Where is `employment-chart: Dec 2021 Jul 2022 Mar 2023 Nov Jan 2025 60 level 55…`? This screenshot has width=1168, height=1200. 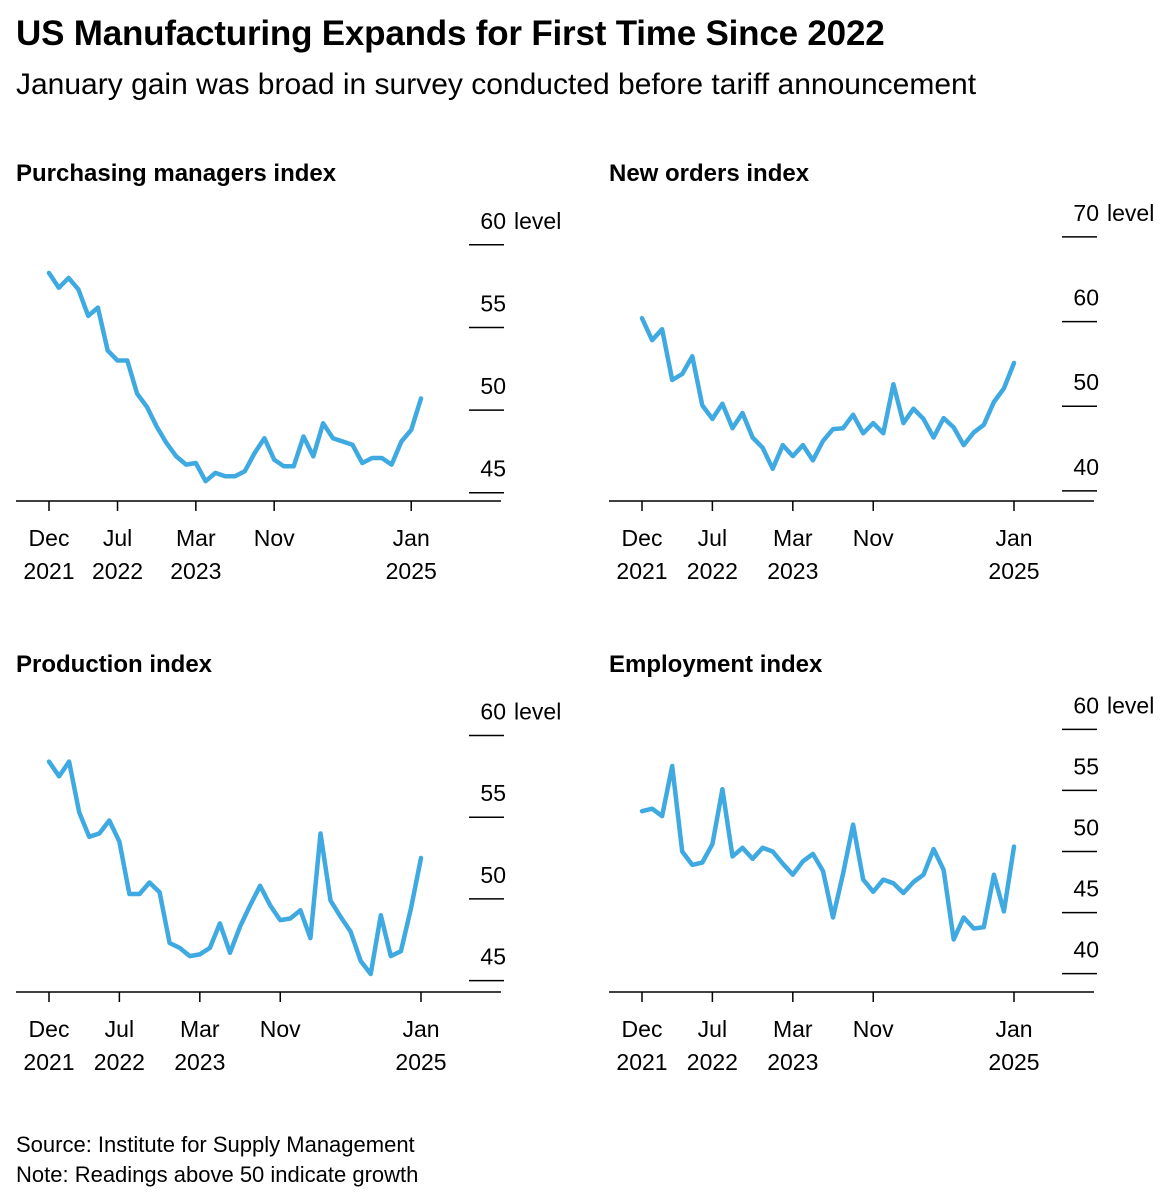
employment-chart: Dec 2021 Jul 2022 Mar 2023 Nov Jan 2025 60 level 55… is located at coordinates (881, 883).